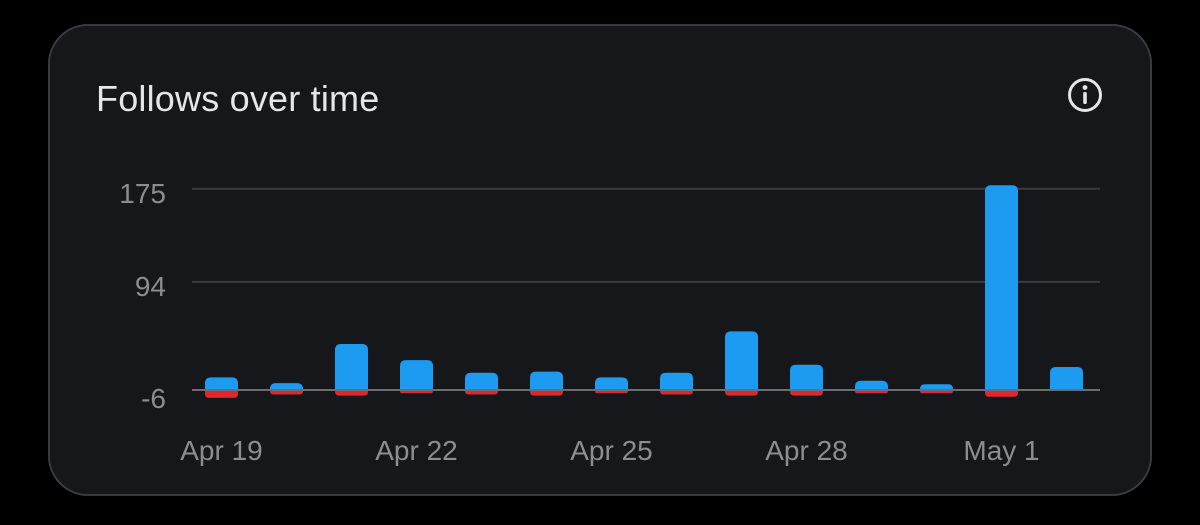  I want to click on x-tick-label: May 1, so click(1001, 450).